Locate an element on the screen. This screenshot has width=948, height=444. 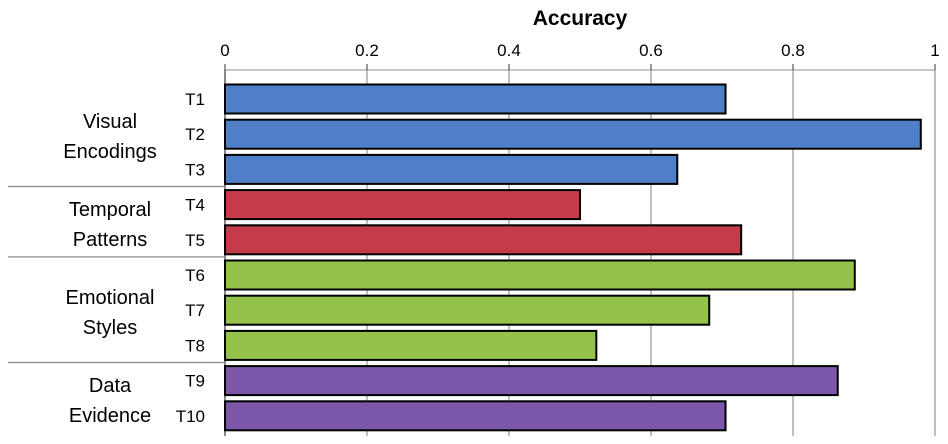
group-label-line: Patterns is located at coordinates (110, 240).